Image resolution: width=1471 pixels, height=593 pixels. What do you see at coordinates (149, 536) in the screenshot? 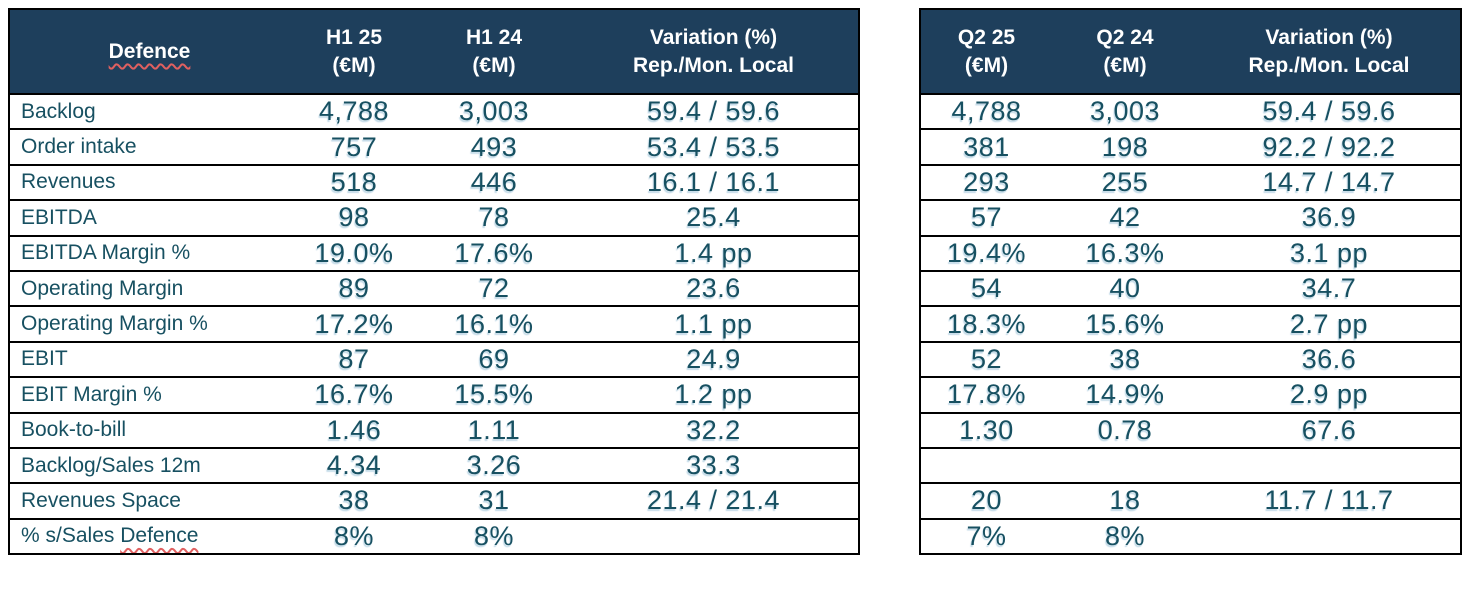
I see `row-label: % s/Sales Defence` at bounding box center [149, 536].